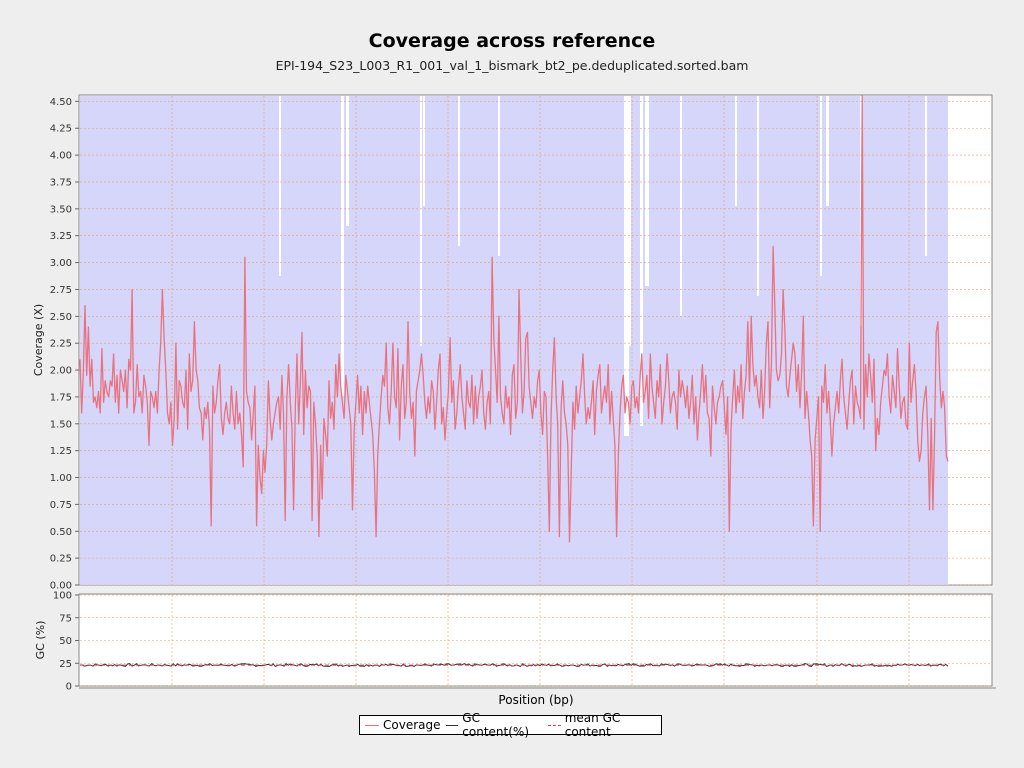  What do you see at coordinates (535, 700) in the screenshot?
I see `x-axis-label: Position (bp)` at bounding box center [535, 700].